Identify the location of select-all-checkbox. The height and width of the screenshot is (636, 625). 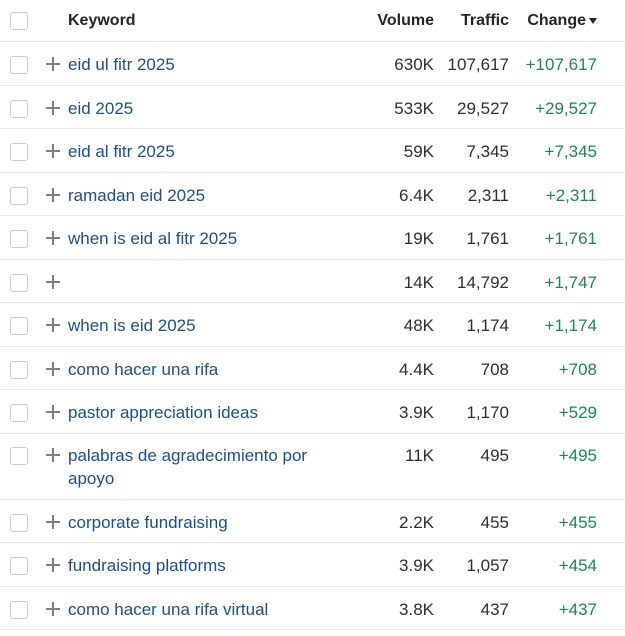
(19, 20).